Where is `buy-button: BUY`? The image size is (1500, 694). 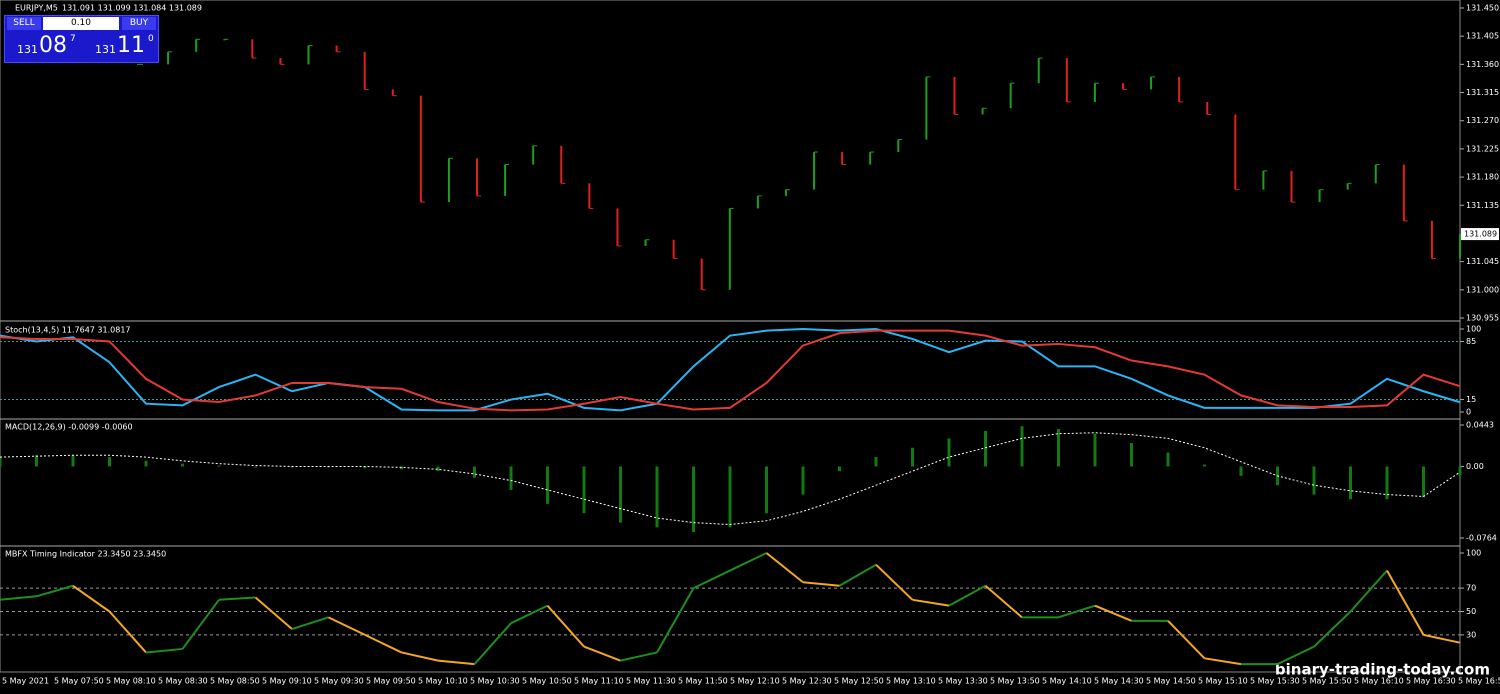 buy-button: BUY is located at coordinates (139, 23).